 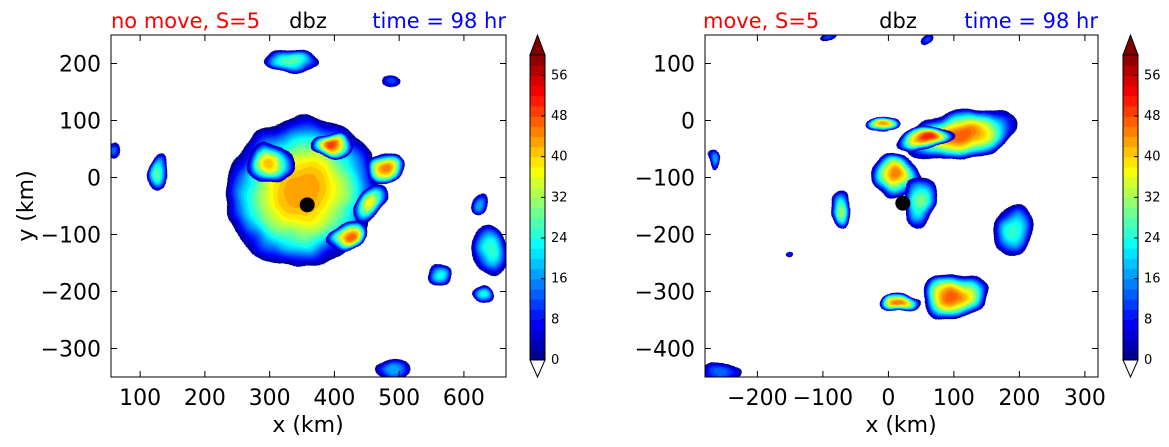 I want to click on x-tick-label: −100, so click(x=823, y=398).